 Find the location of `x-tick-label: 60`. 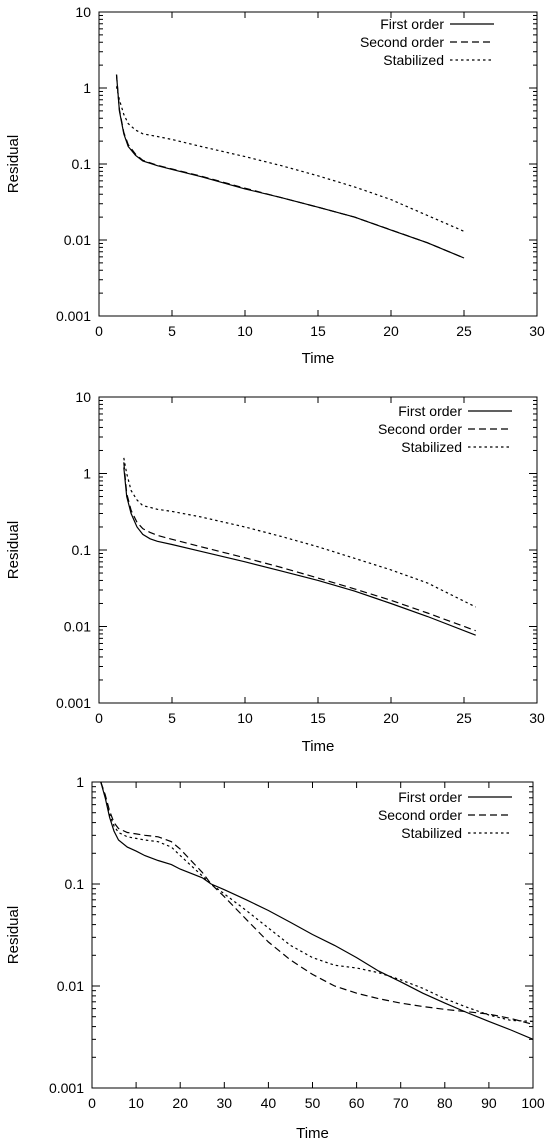

x-tick-label: 60 is located at coordinates (357, 1103).